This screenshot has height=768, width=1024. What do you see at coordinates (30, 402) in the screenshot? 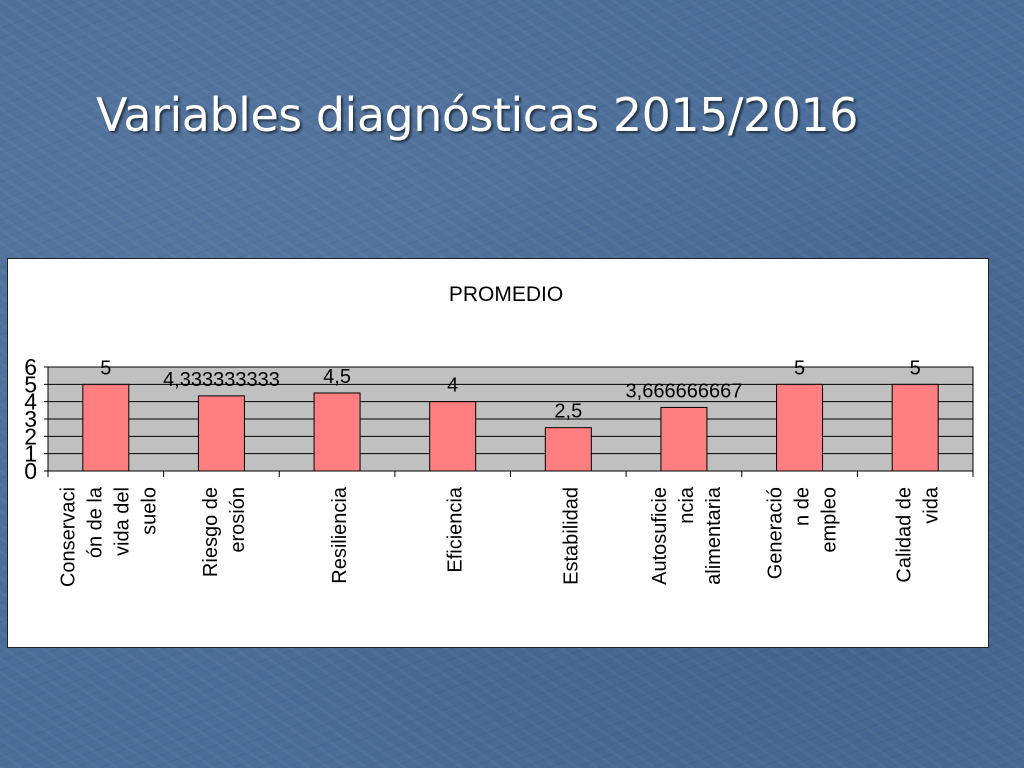
I see `y-tick-label: 4` at bounding box center [30, 402].